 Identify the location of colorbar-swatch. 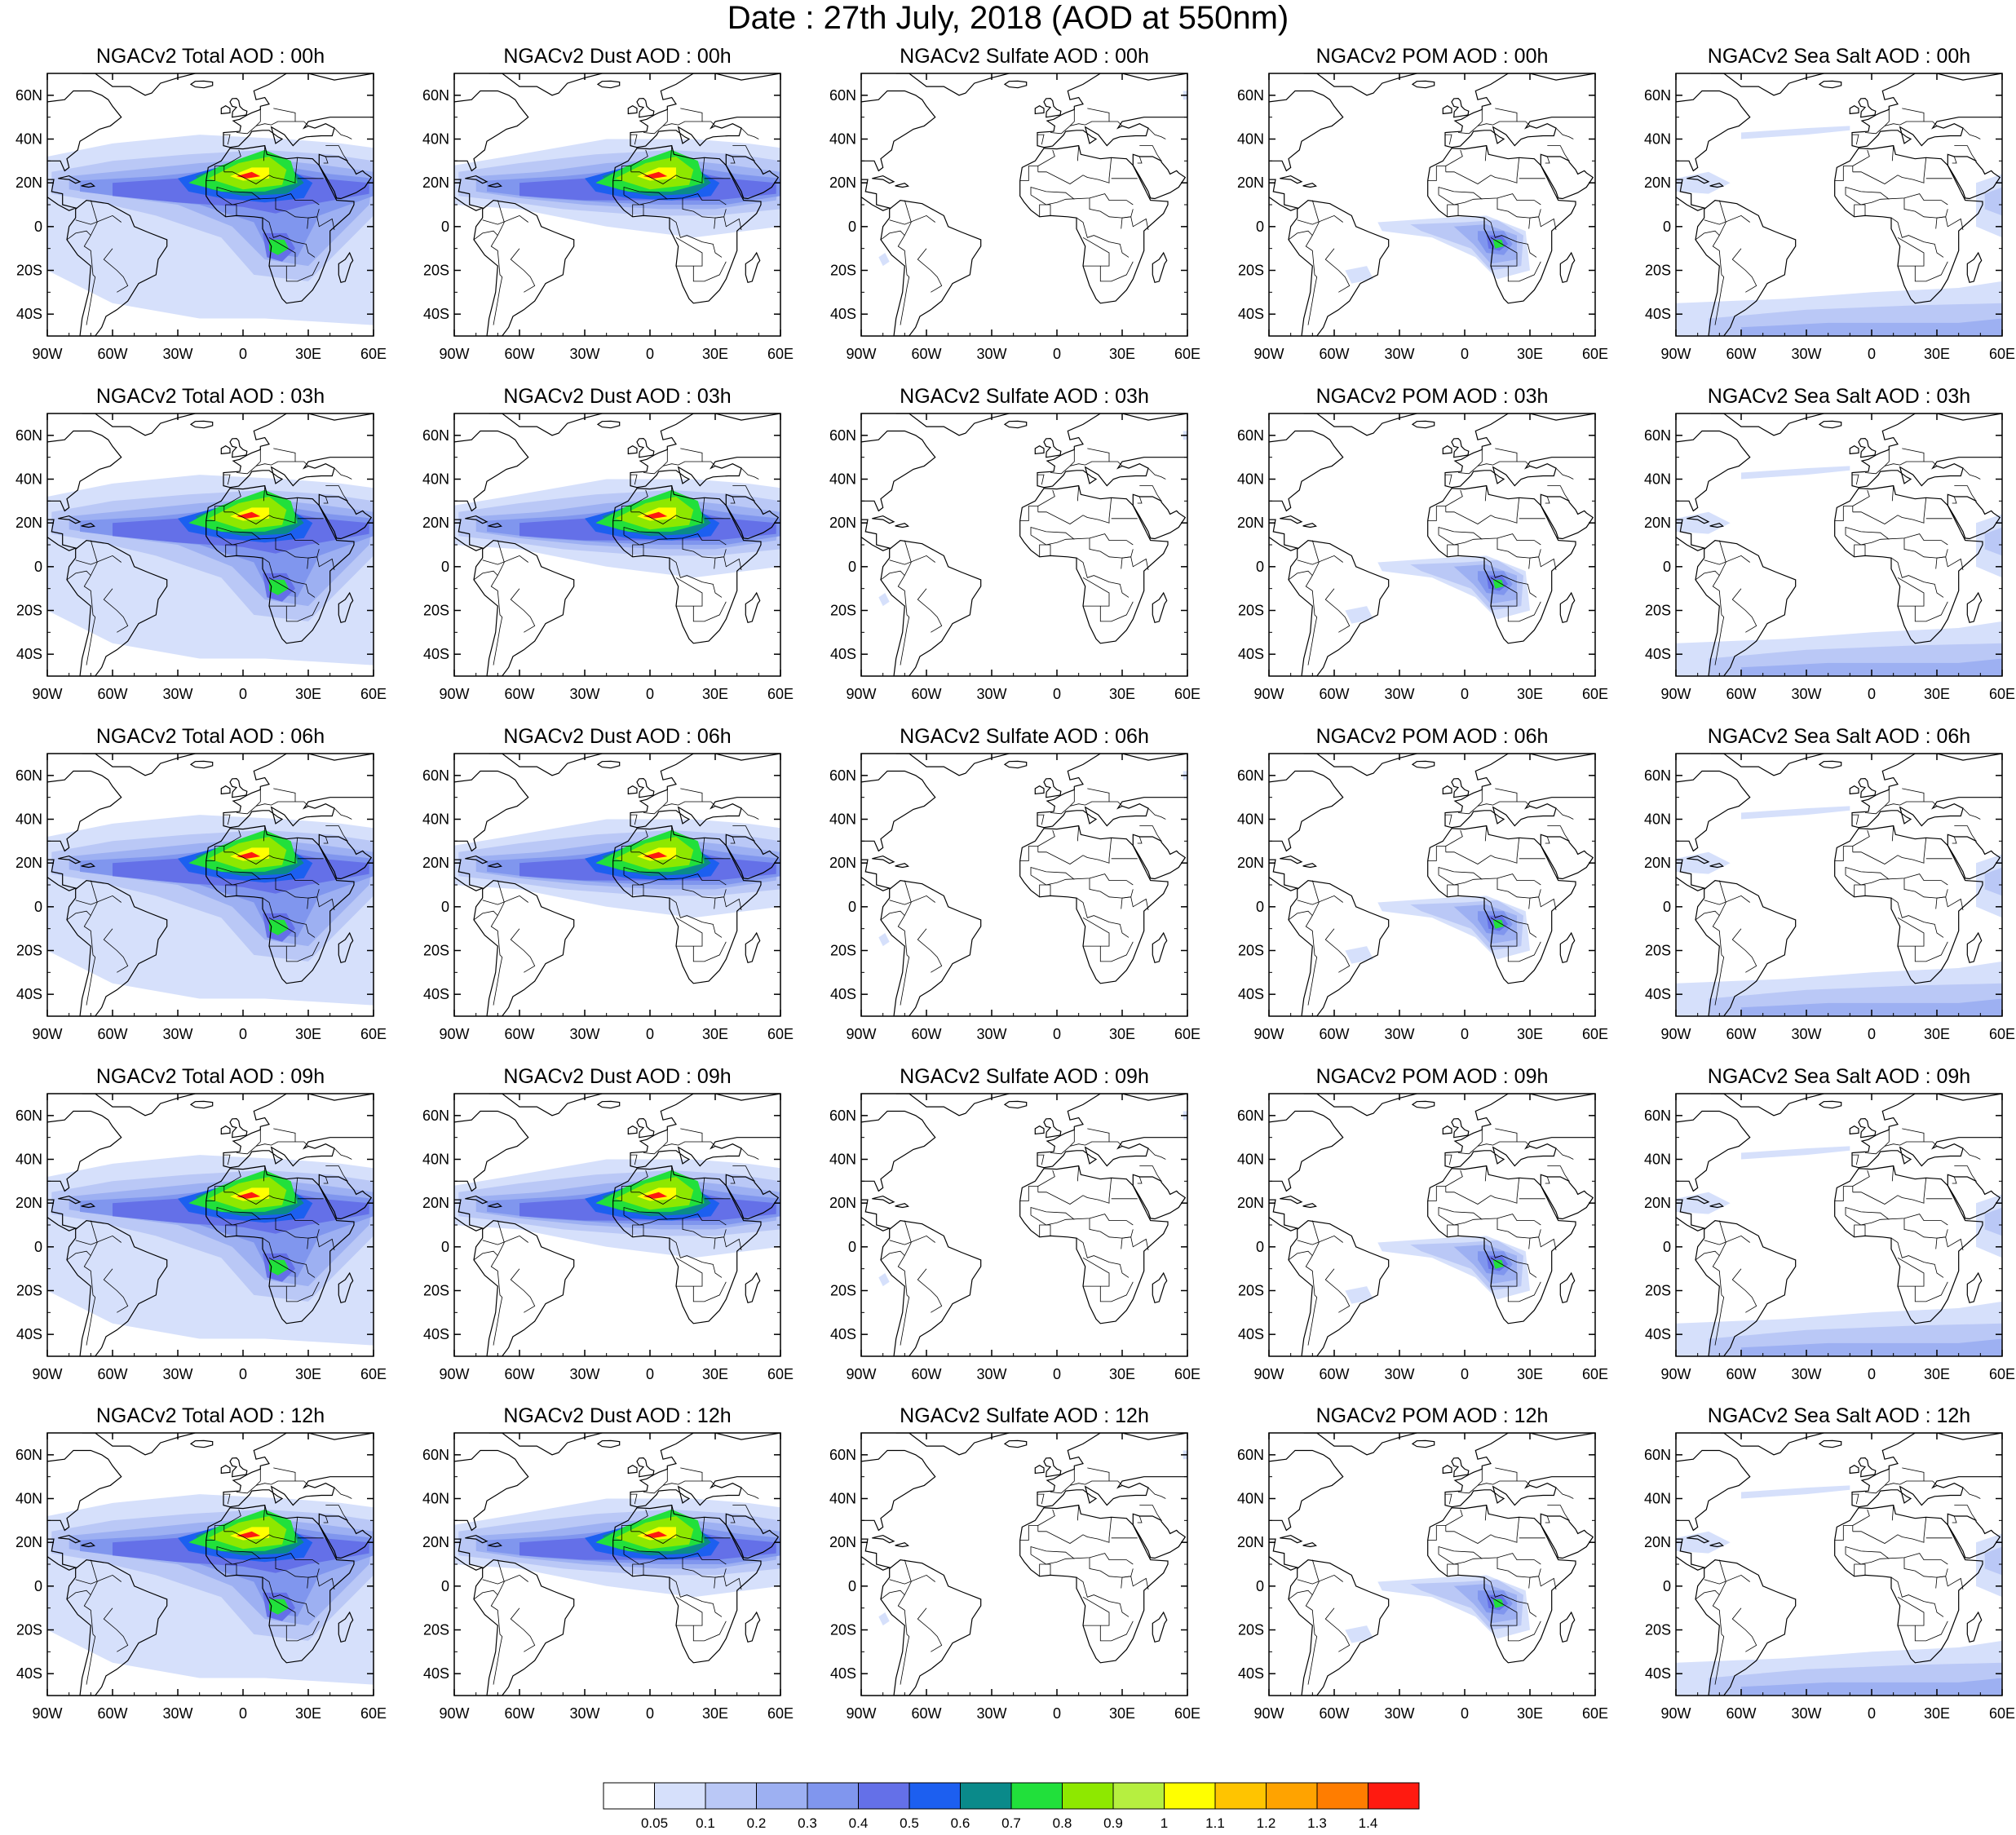
(680, 1796).